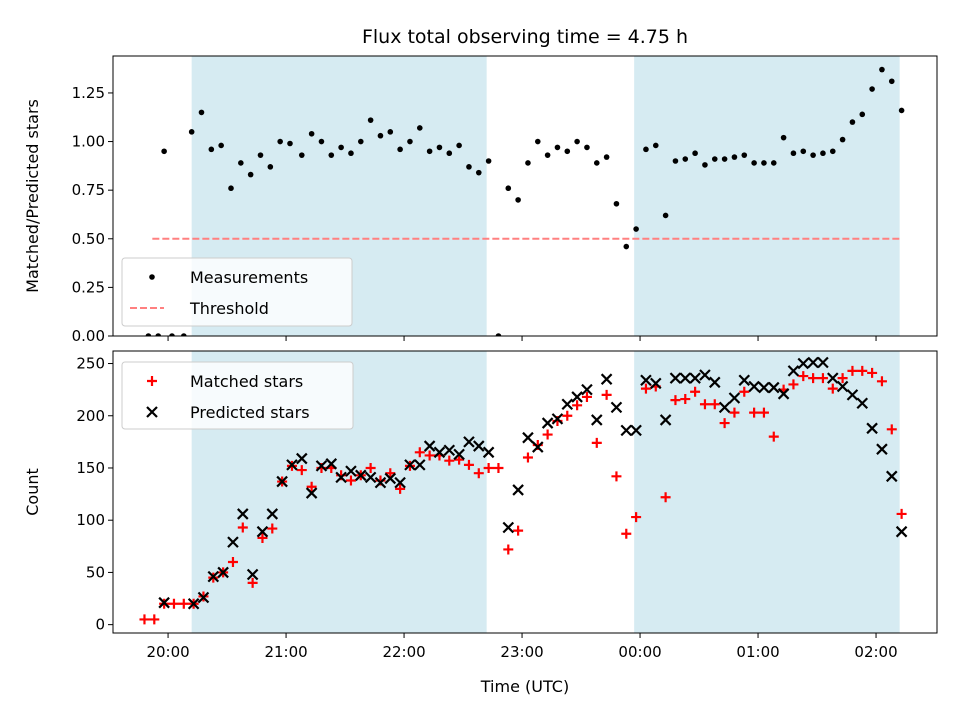 The width and height of the screenshot is (960, 720). What do you see at coordinates (246, 381) in the screenshot?
I see `legend-label: Matched stars` at bounding box center [246, 381].